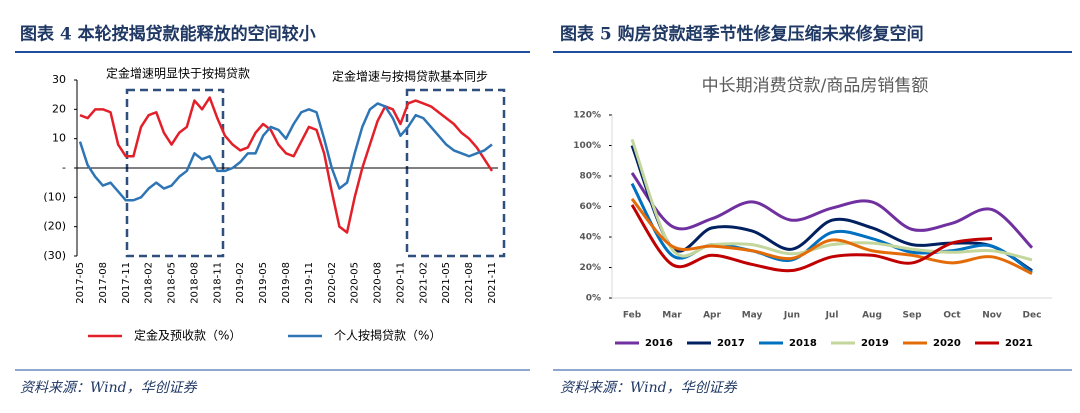  I want to click on x-tick-label: 2019-02, so click(240, 283).